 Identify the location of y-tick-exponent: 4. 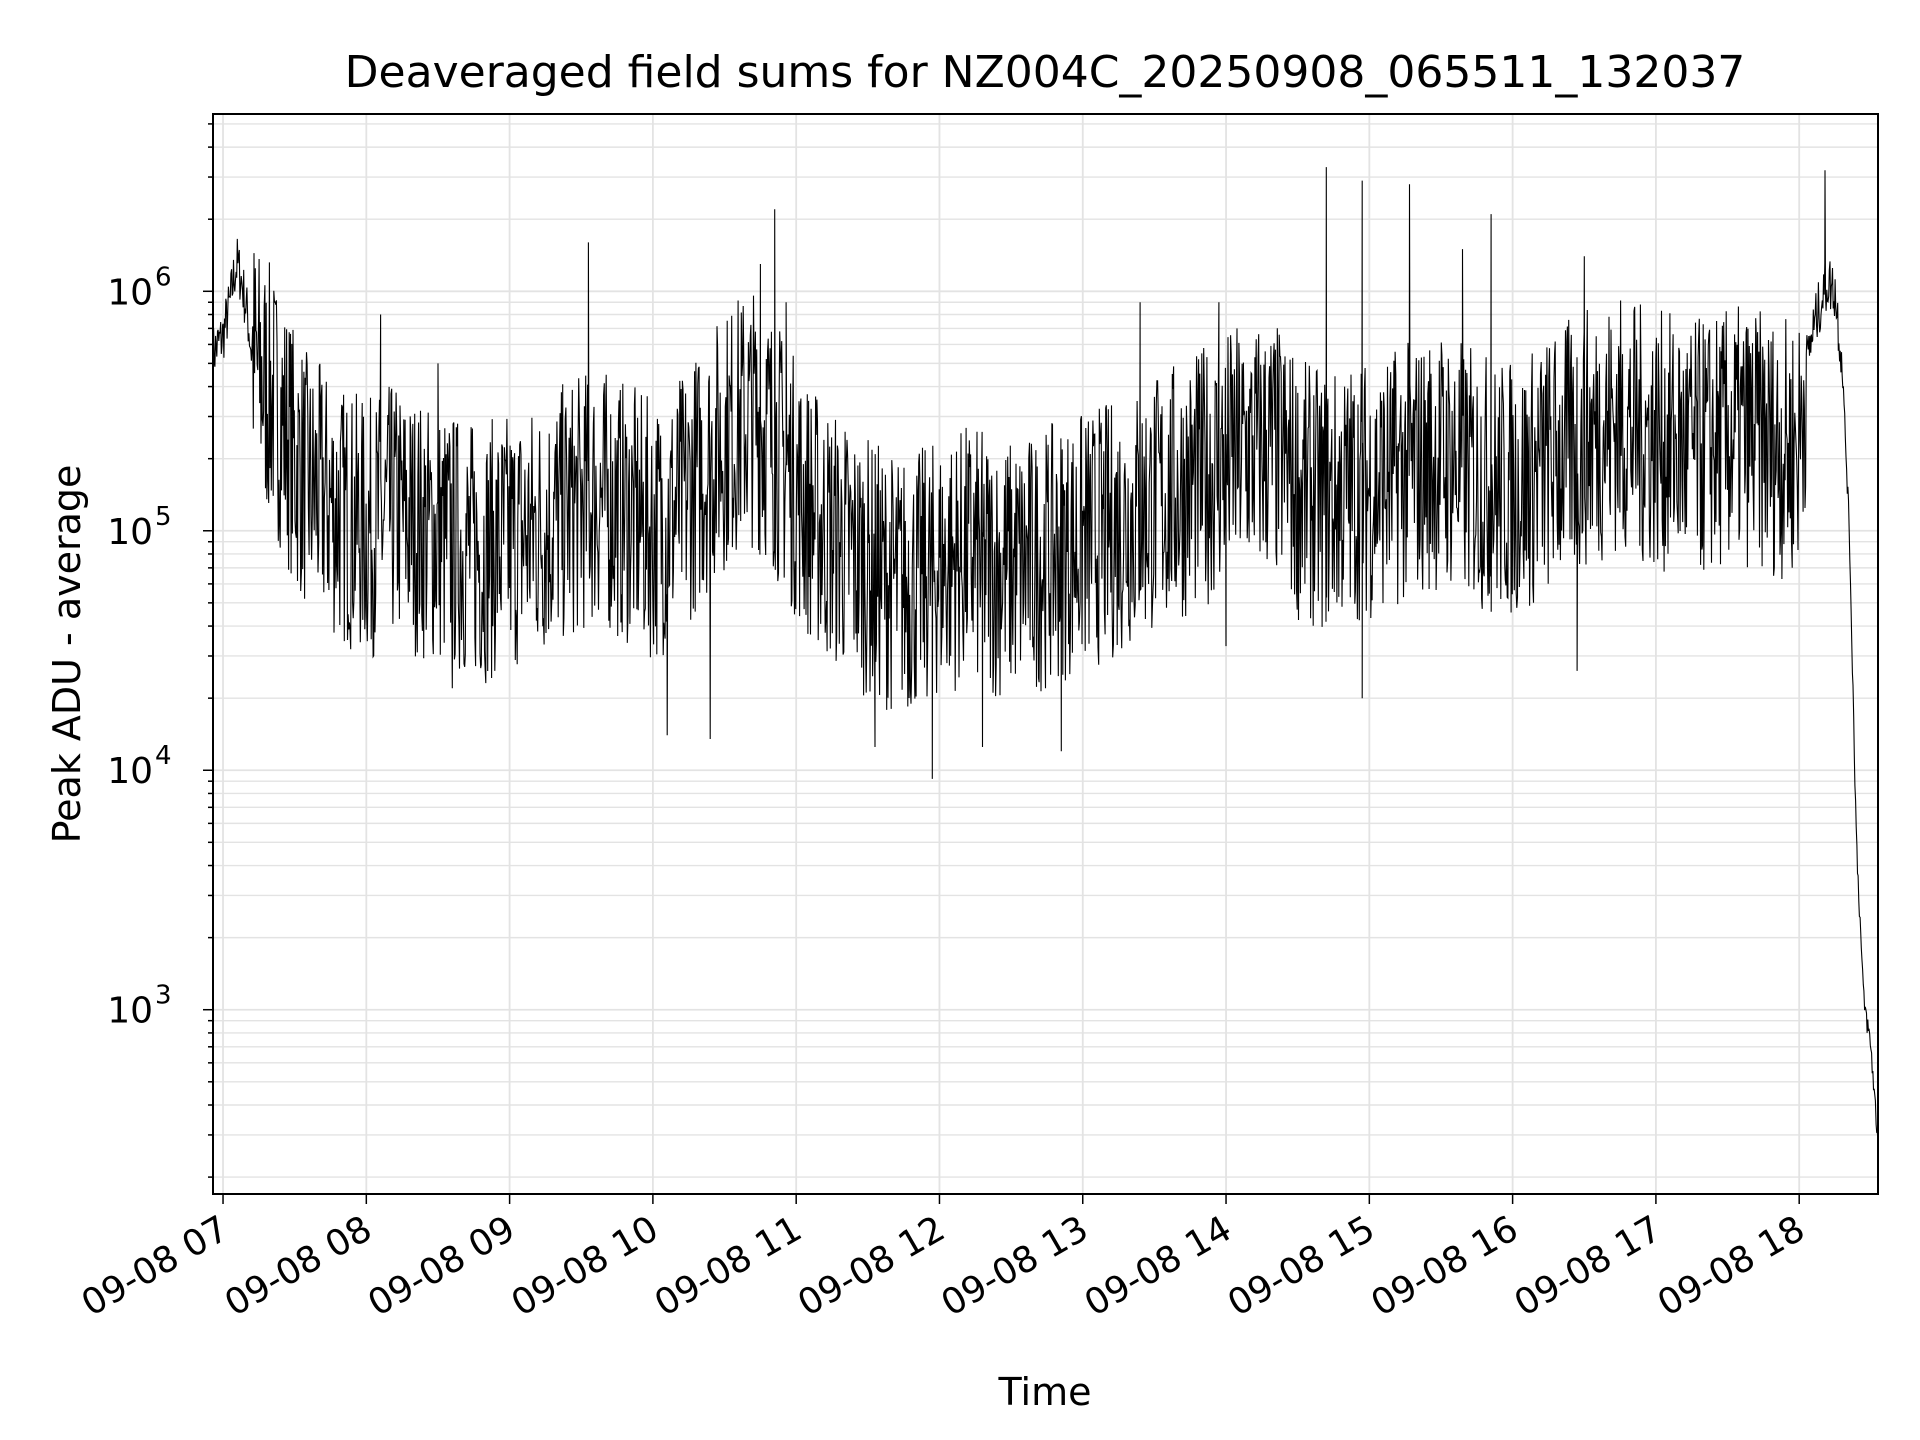
(163, 756).